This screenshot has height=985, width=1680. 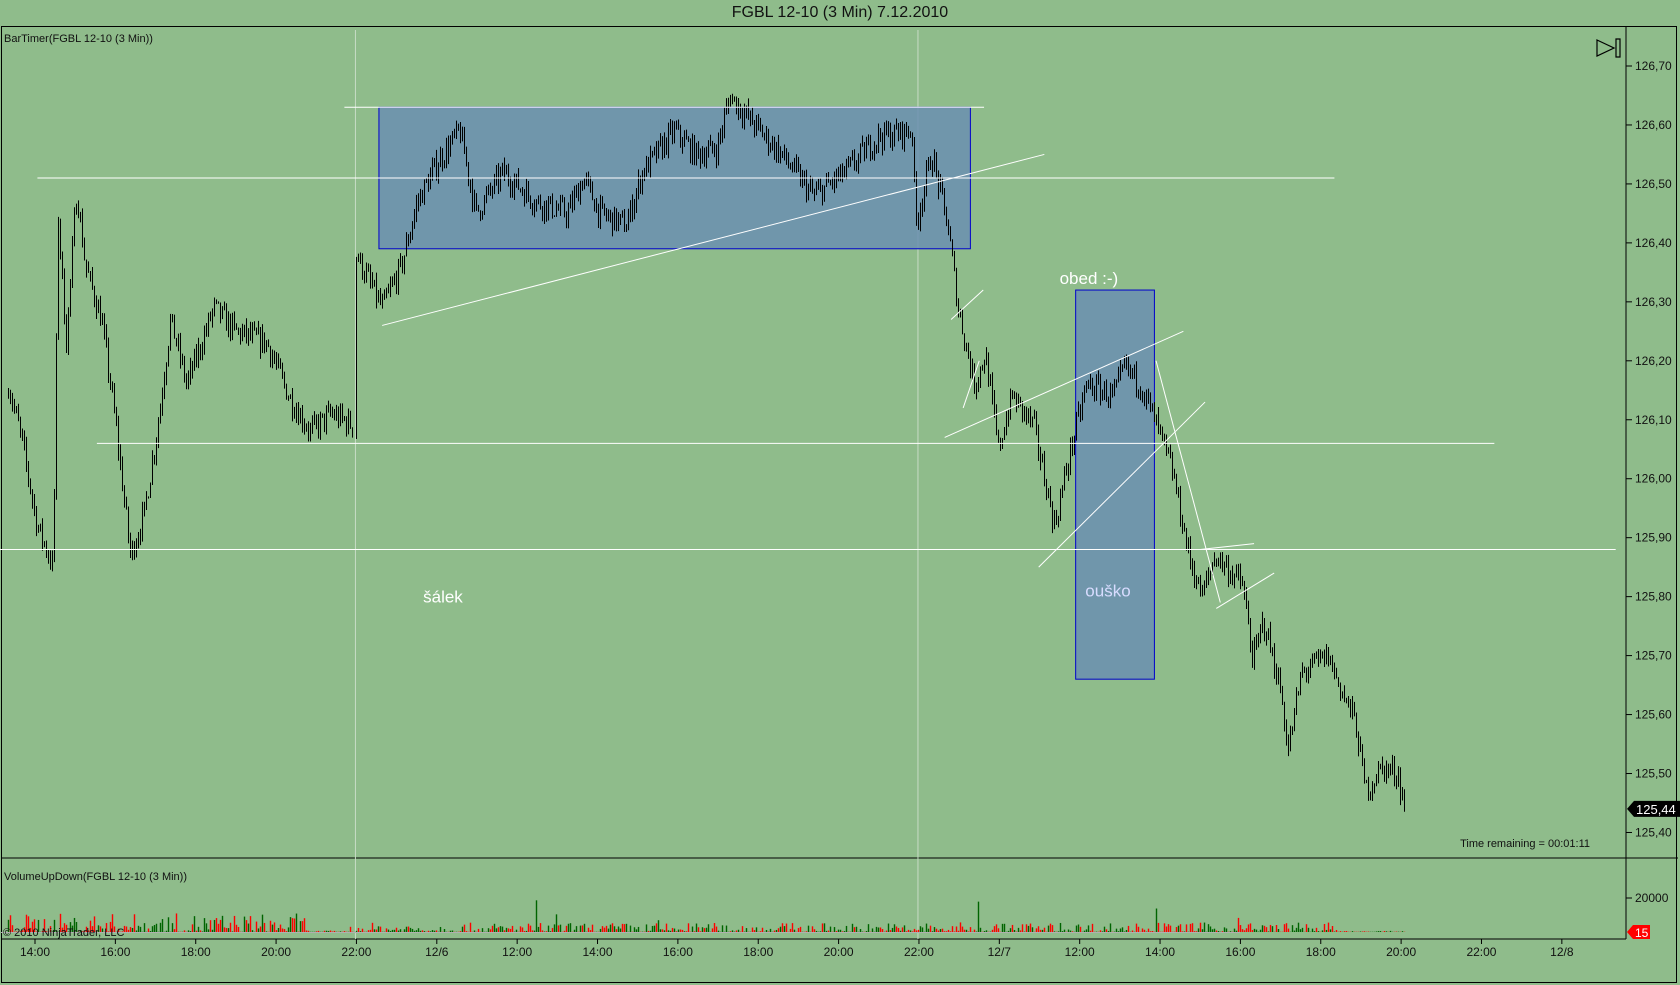 I want to click on volume-tick-label: 20000, so click(x=1652, y=898).